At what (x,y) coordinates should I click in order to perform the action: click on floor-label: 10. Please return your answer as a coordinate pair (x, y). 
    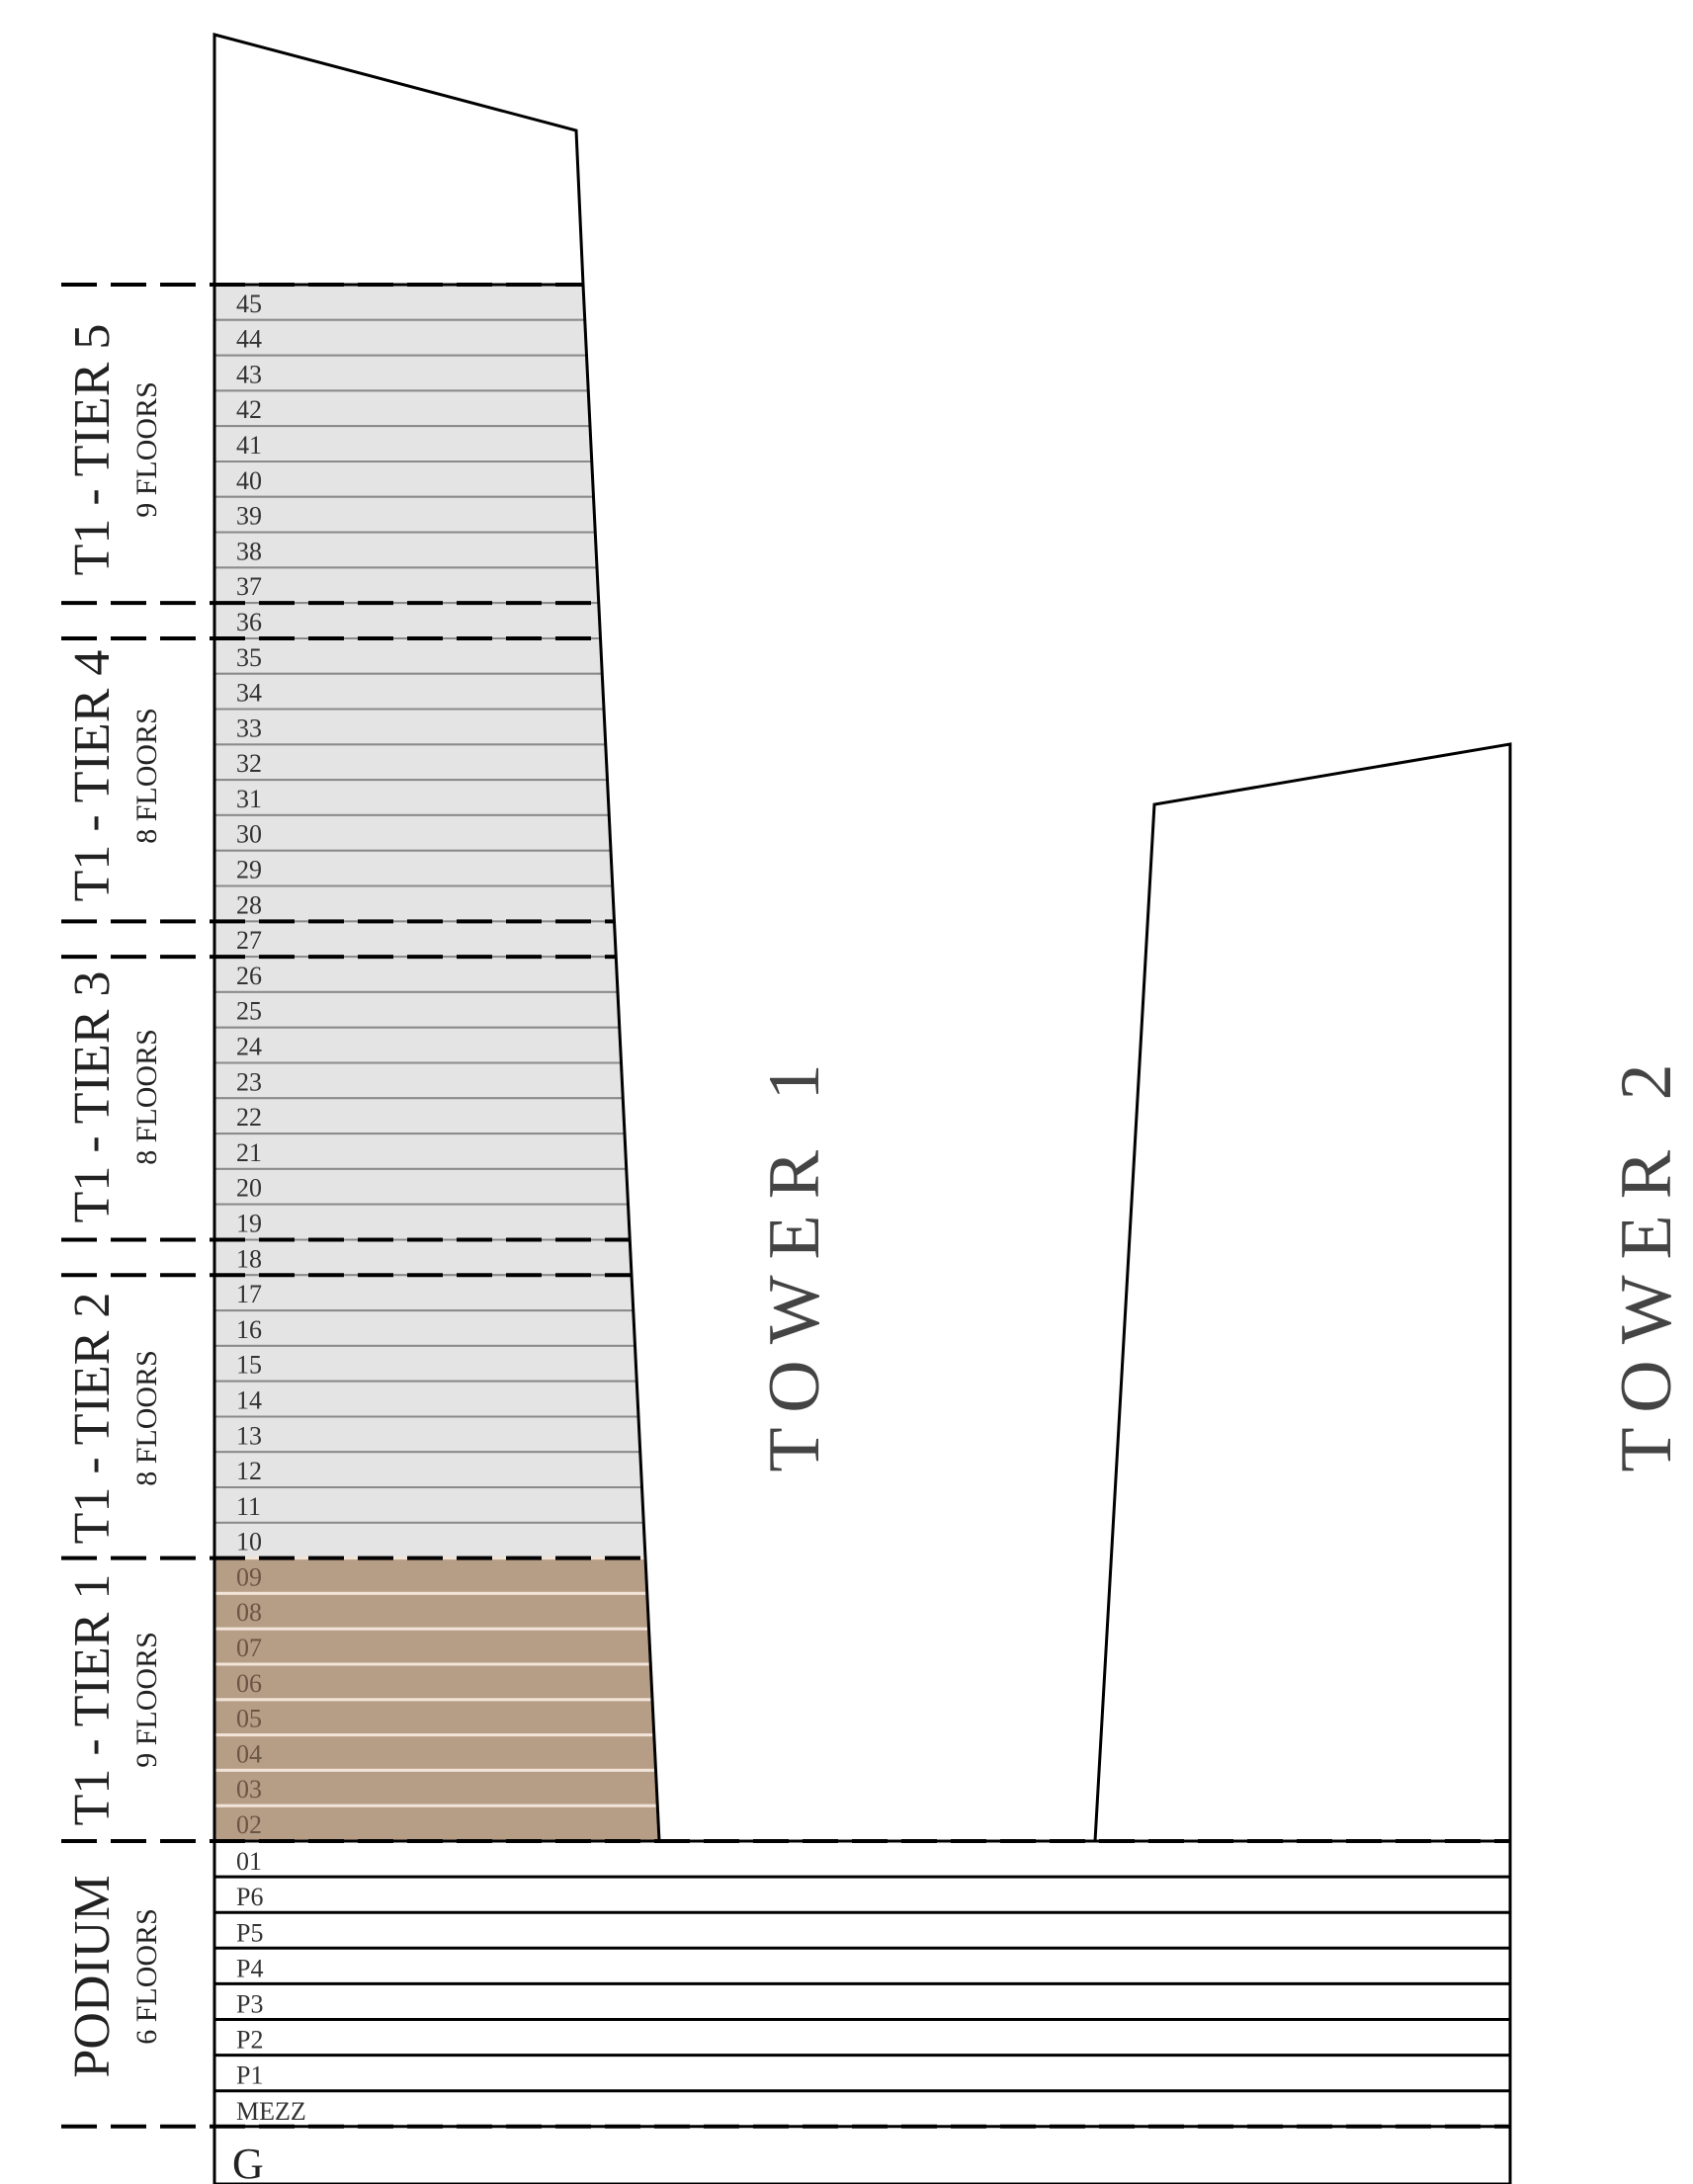
    Looking at the image, I should click on (249, 1542).